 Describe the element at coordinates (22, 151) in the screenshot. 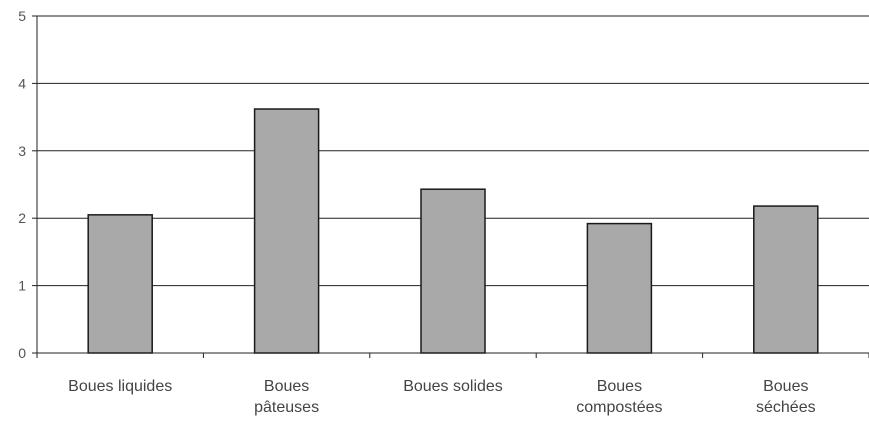

I see `y-tick-label: 3` at that location.